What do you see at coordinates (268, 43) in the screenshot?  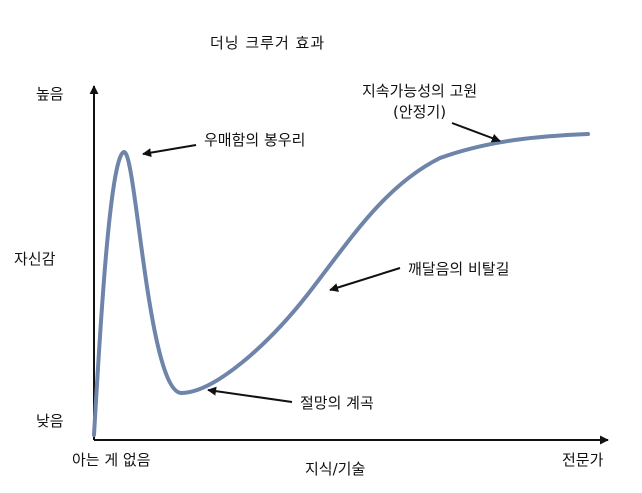 I see `diagram-title: 더닝 크루거 효과` at bounding box center [268, 43].